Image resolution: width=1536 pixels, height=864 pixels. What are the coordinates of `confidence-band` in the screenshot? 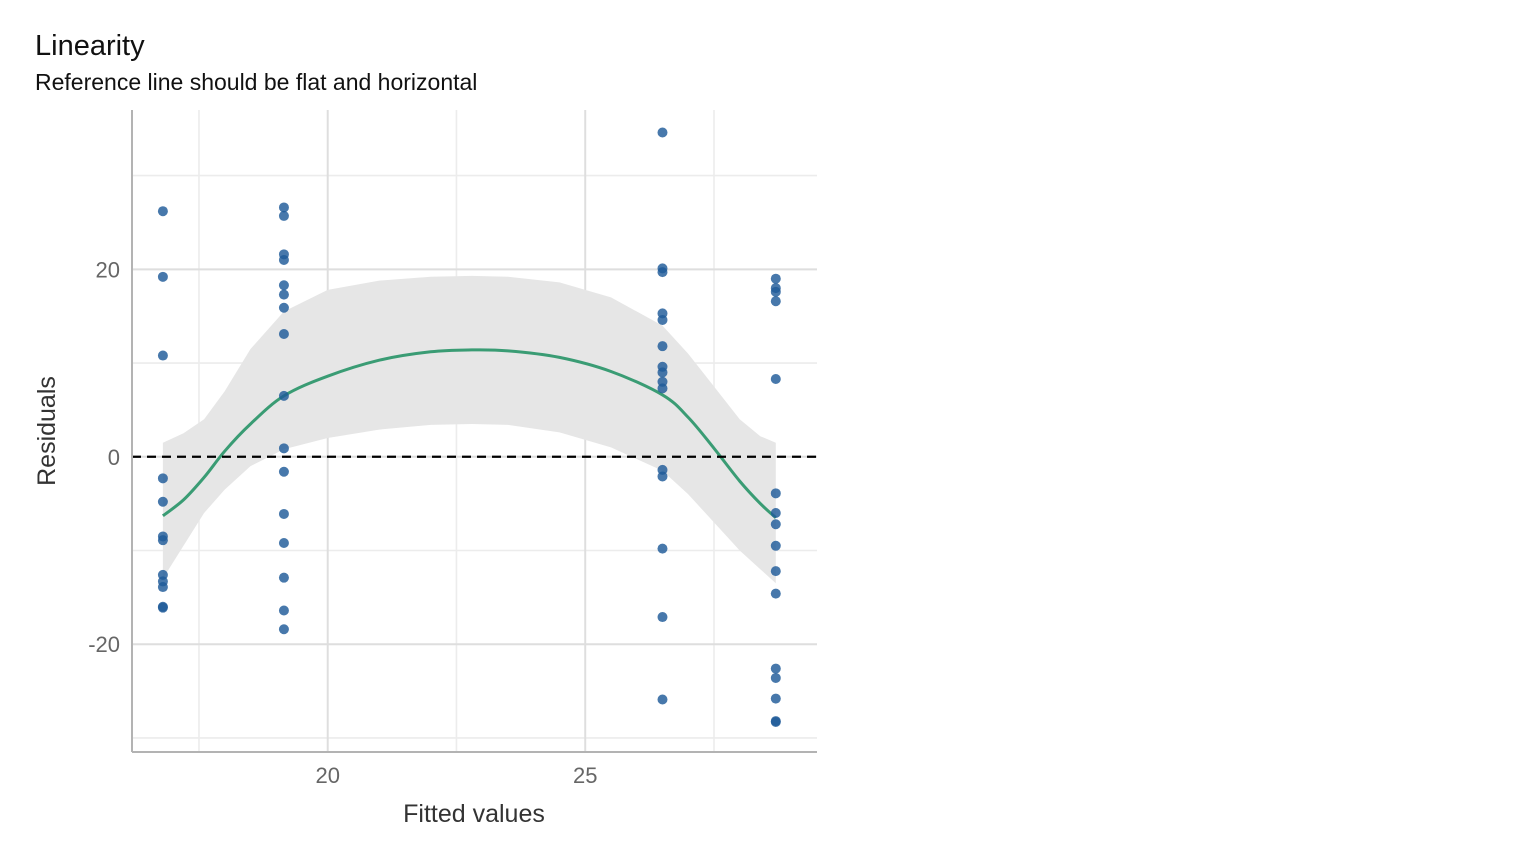 It's located at (469, 429).